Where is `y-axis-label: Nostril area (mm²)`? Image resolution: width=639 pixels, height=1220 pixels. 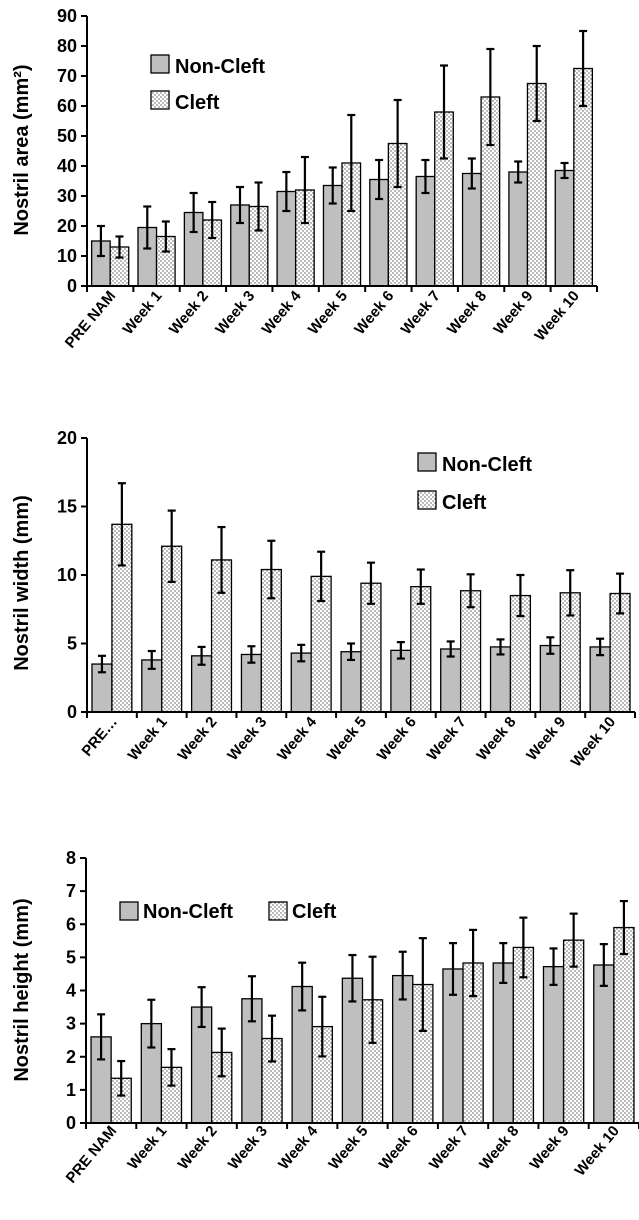 y-axis-label: Nostril area (mm²) is located at coordinates (22, 149).